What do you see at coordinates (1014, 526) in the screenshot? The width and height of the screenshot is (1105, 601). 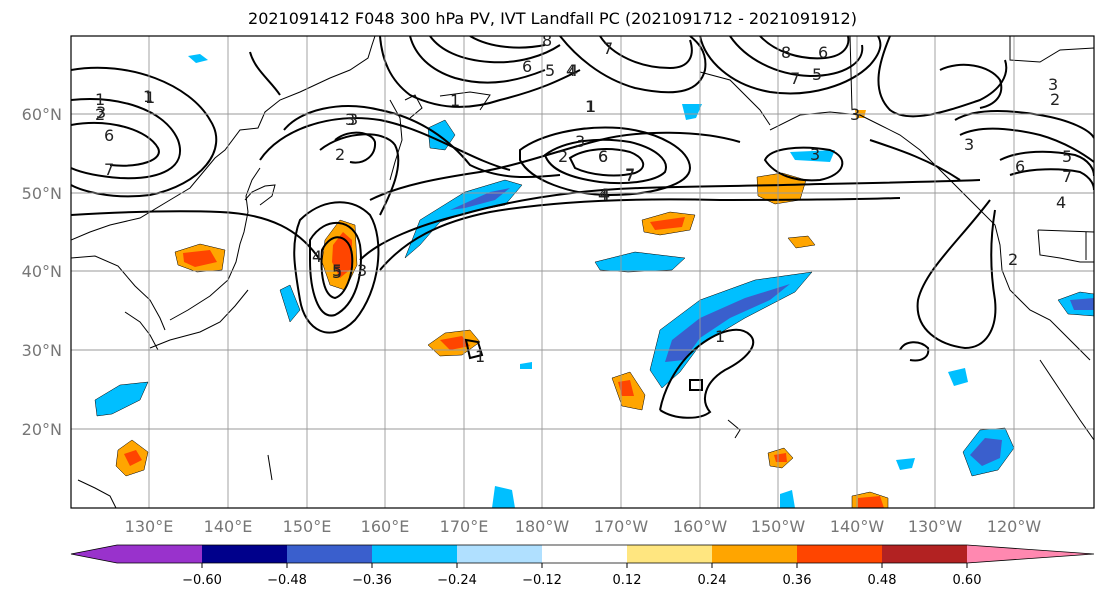 I see `lon-label: 120°W` at bounding box center [1014, 526].